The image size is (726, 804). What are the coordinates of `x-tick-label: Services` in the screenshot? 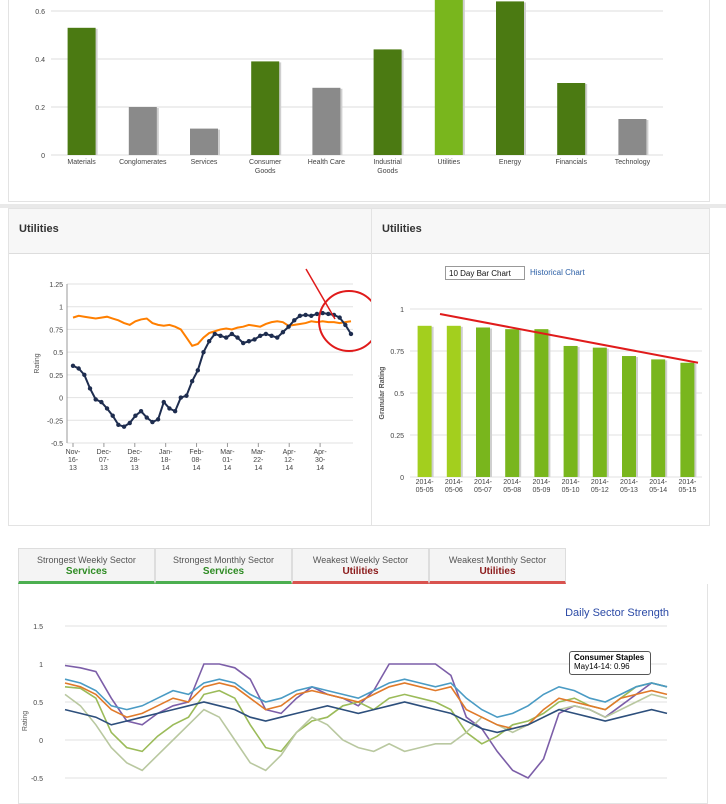 It's located at (204, 162).